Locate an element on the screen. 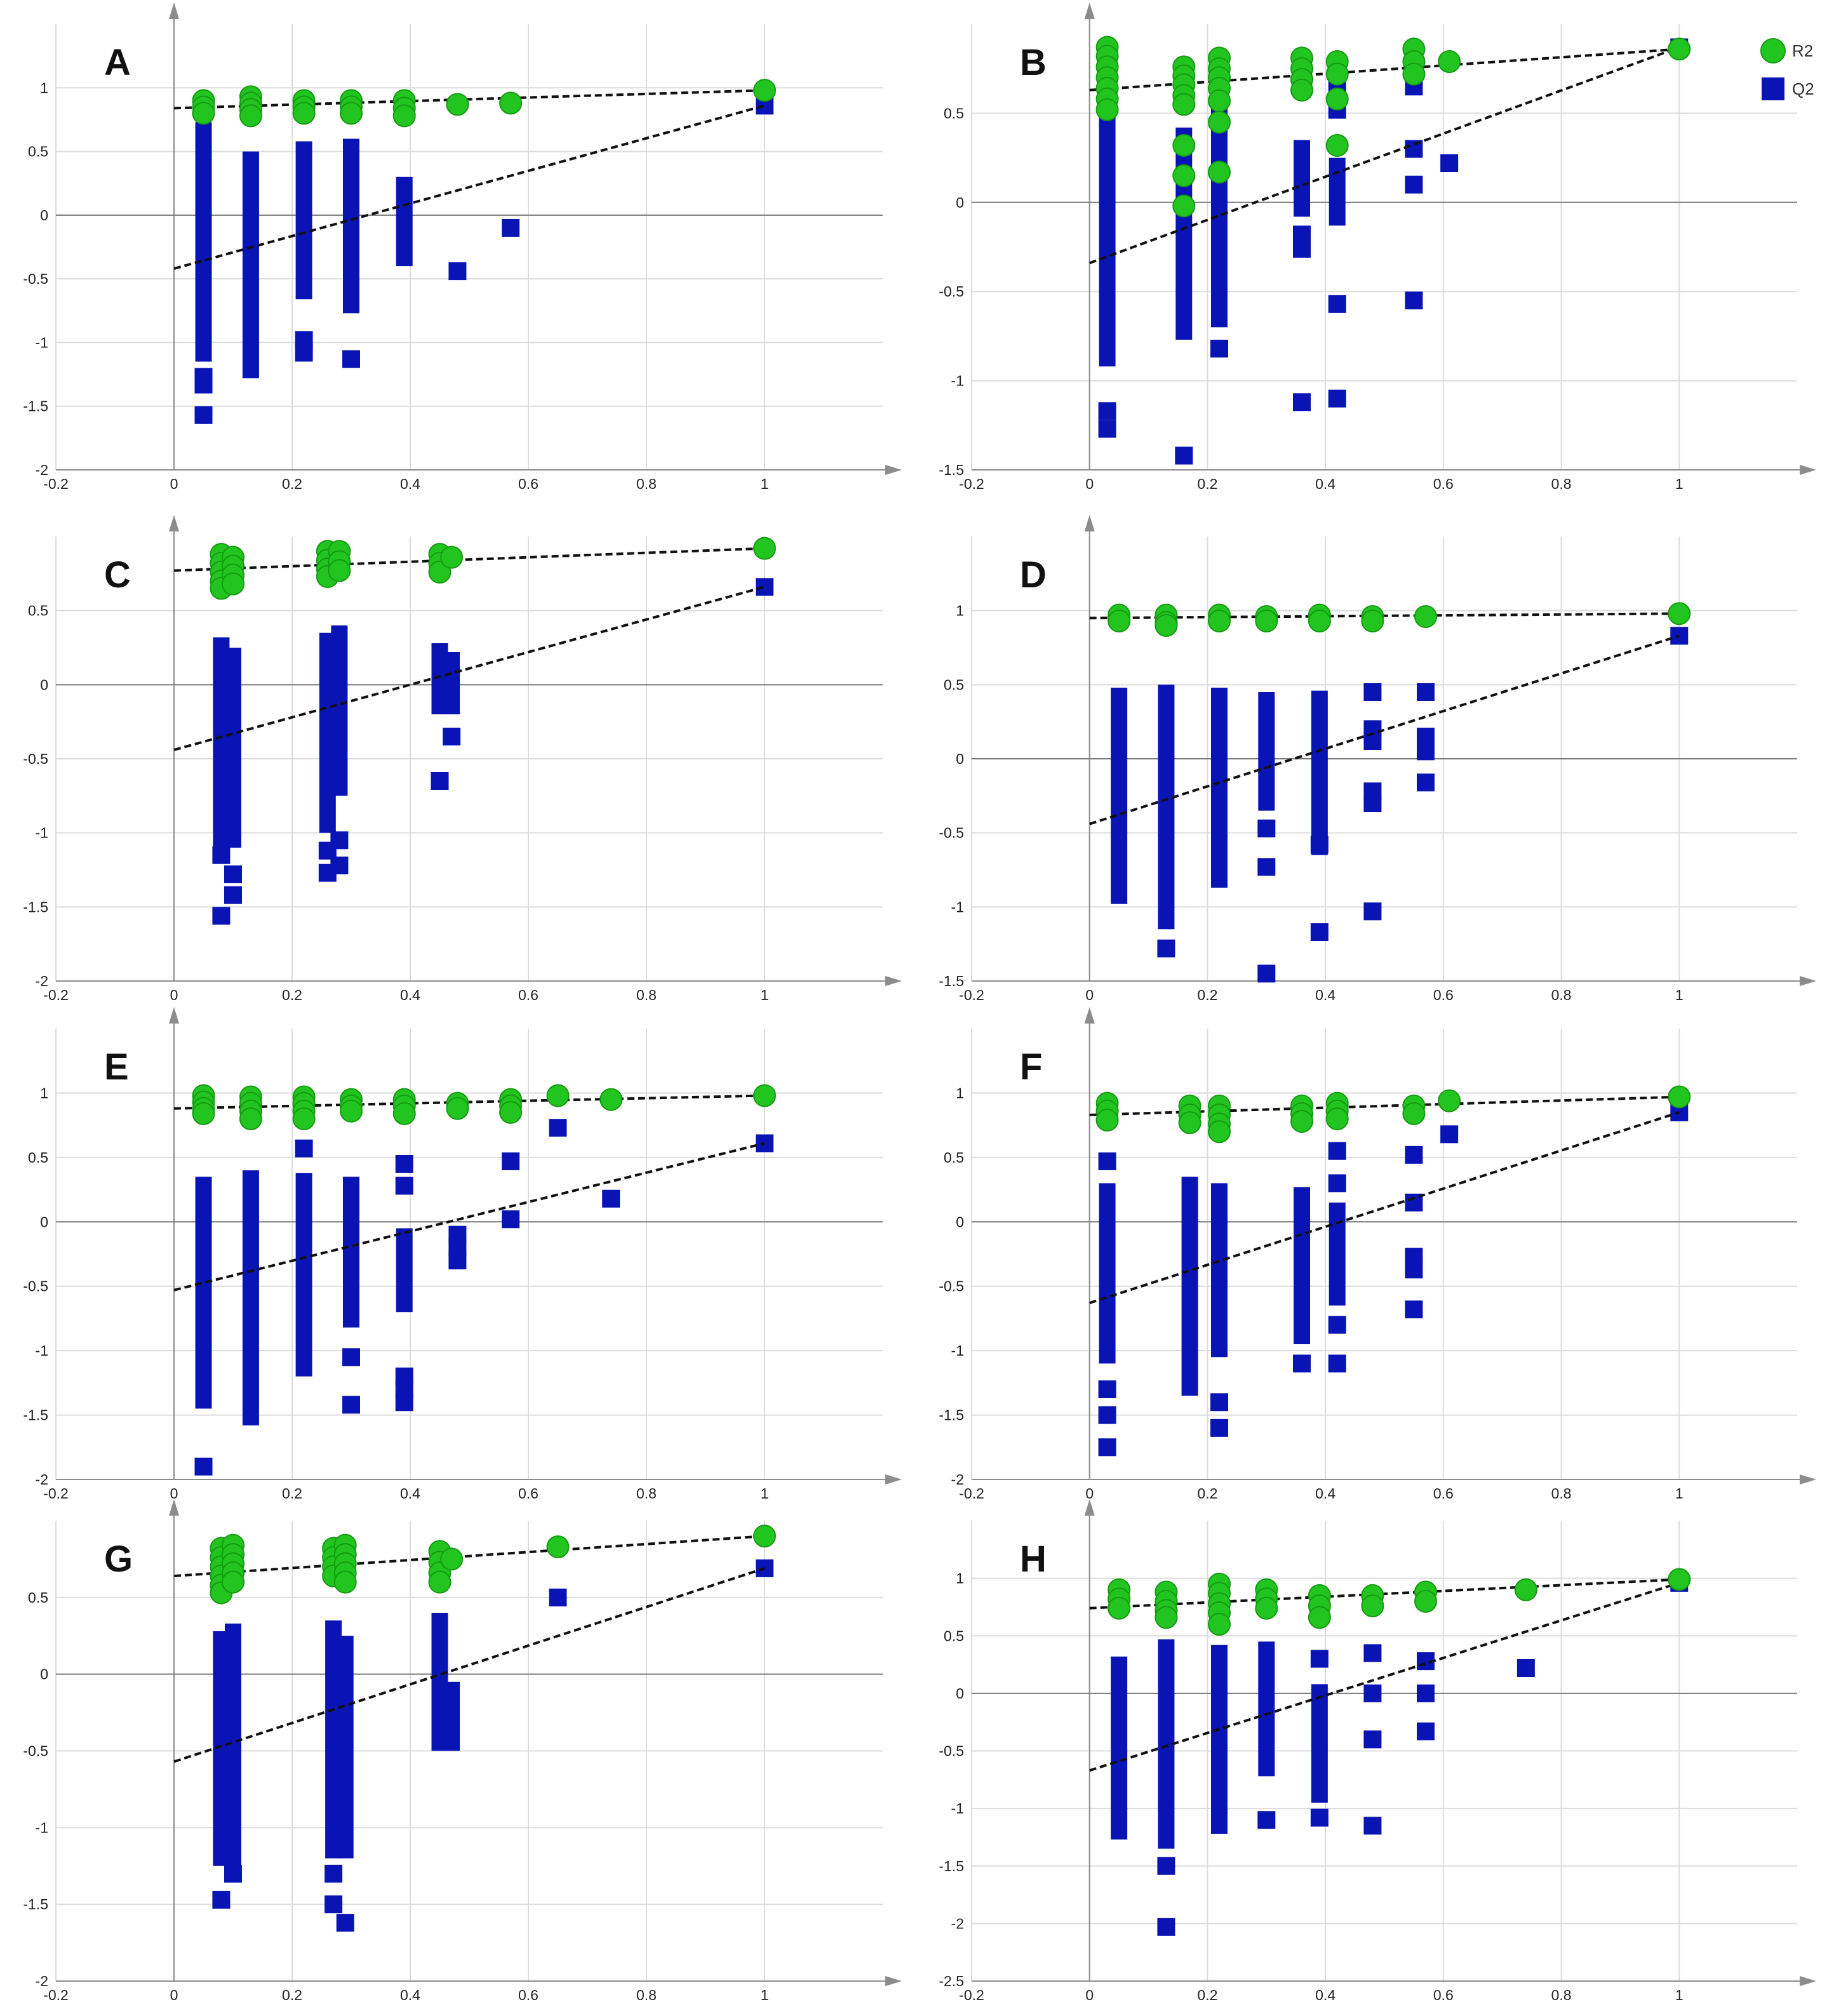  regression-line-q2 is located at coordinates (469, 187).